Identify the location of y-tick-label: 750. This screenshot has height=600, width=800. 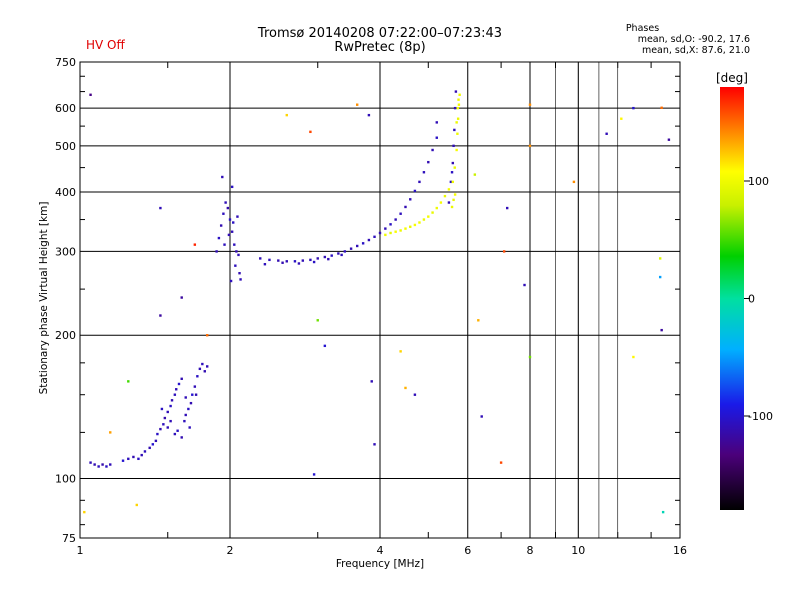
(65, 62).